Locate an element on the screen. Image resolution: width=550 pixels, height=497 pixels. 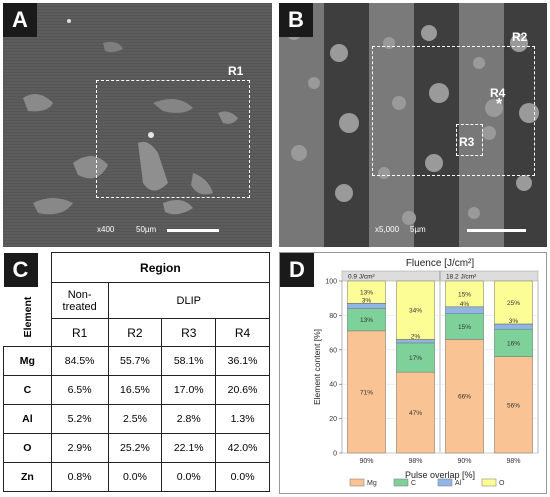
legend-swatch-o is located at coordinates (489, 482).